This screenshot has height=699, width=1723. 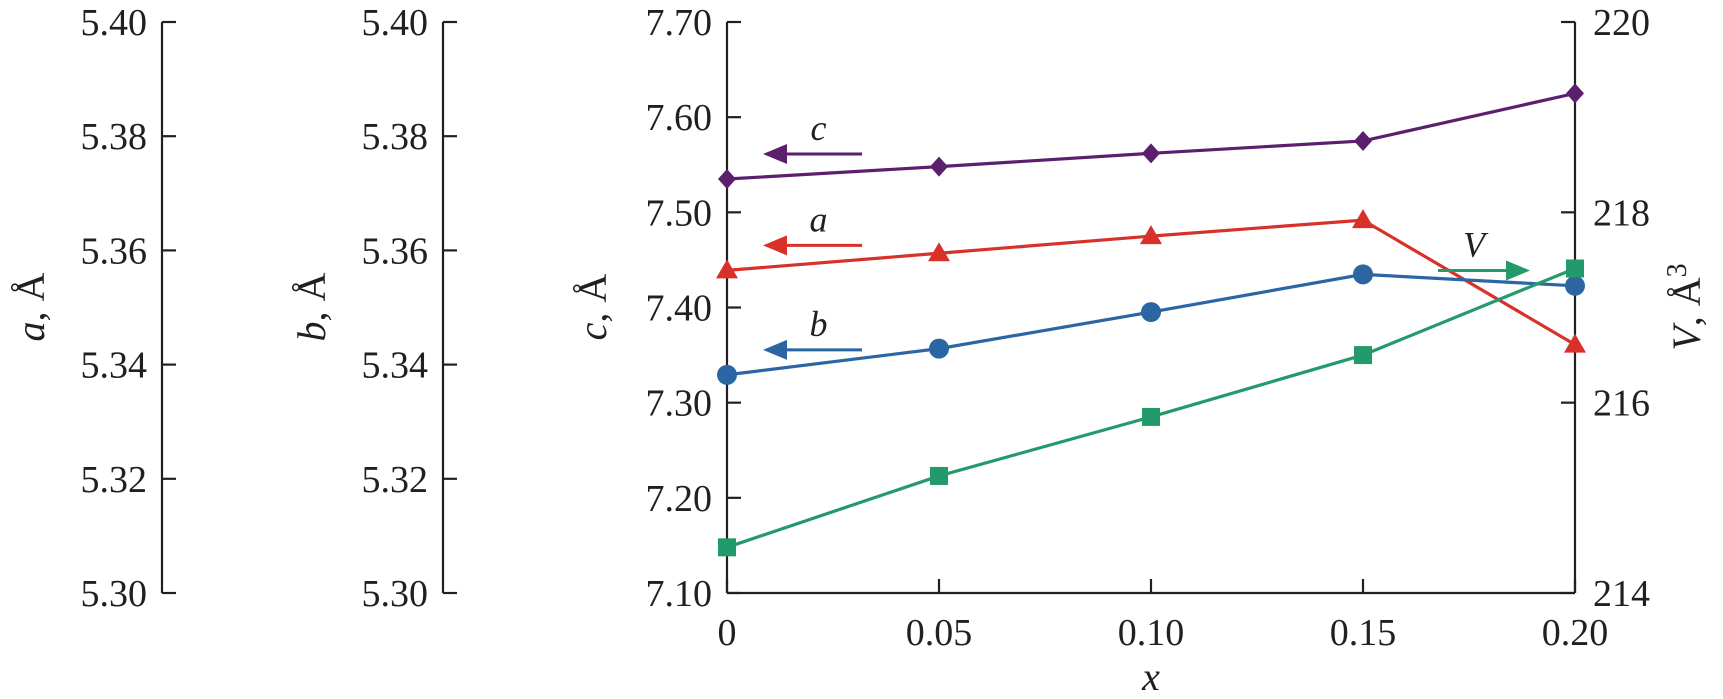 What do you see at coordinates (114, 480) in the screenshot?
I see `a-axis-tick-label: 5.32` at bounding box center [114, 480].